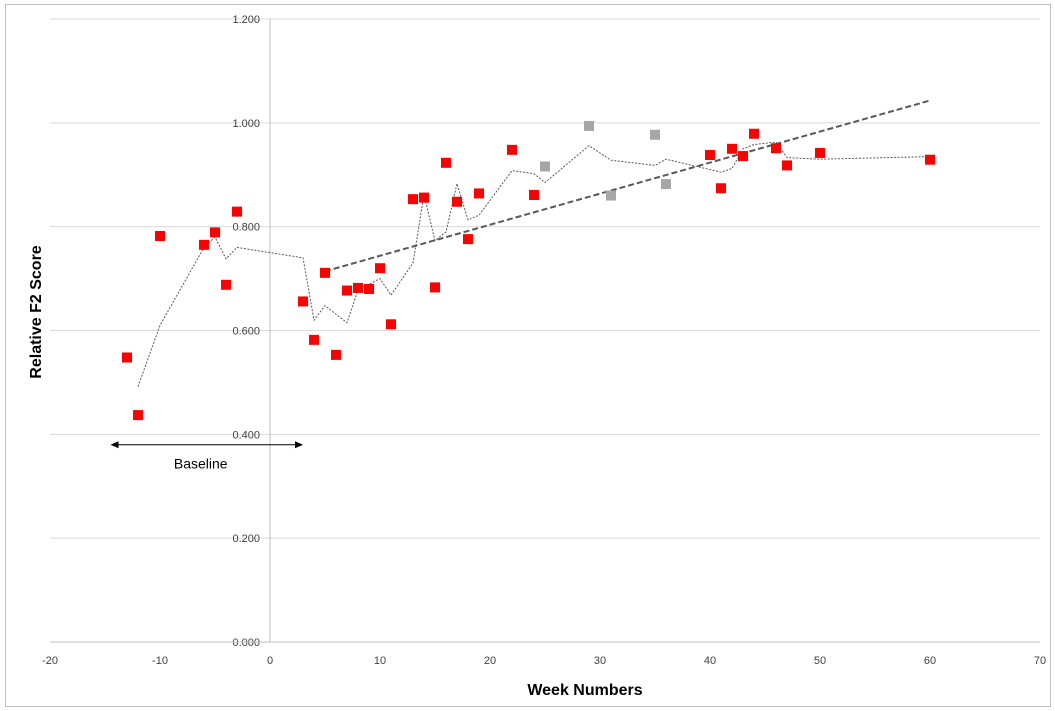 Image resolution: width=1055 pixels, height=711 pixels. What do you see at coordinates (380, 661) in the screenshot?
I see `x-tick-label: 10` at bounding box center [380, 661].